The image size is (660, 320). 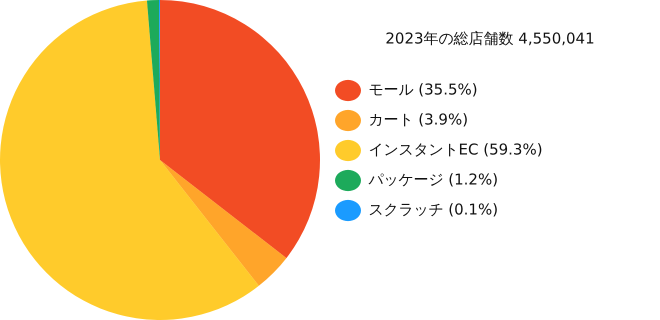 What do you see at coordinates (455, 149) in the screenshot?
I see `legend-label: インスタントEC (59.3%)` at bounding box center [455, 149].